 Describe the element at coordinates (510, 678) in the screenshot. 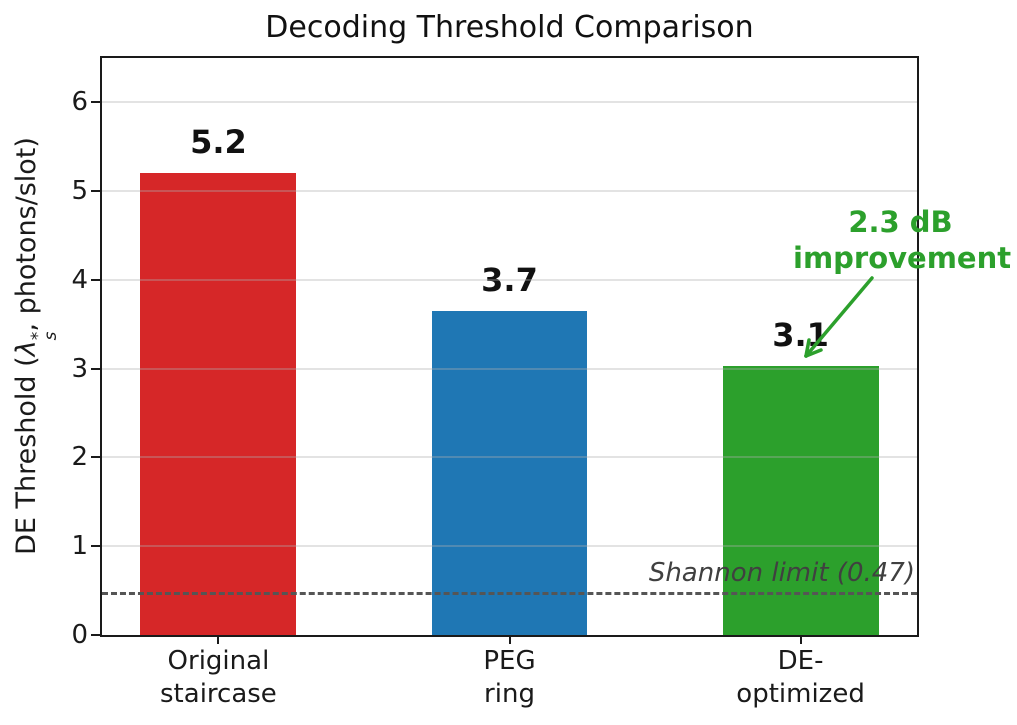

I see `x-tick-label: PEG ring` at that location.